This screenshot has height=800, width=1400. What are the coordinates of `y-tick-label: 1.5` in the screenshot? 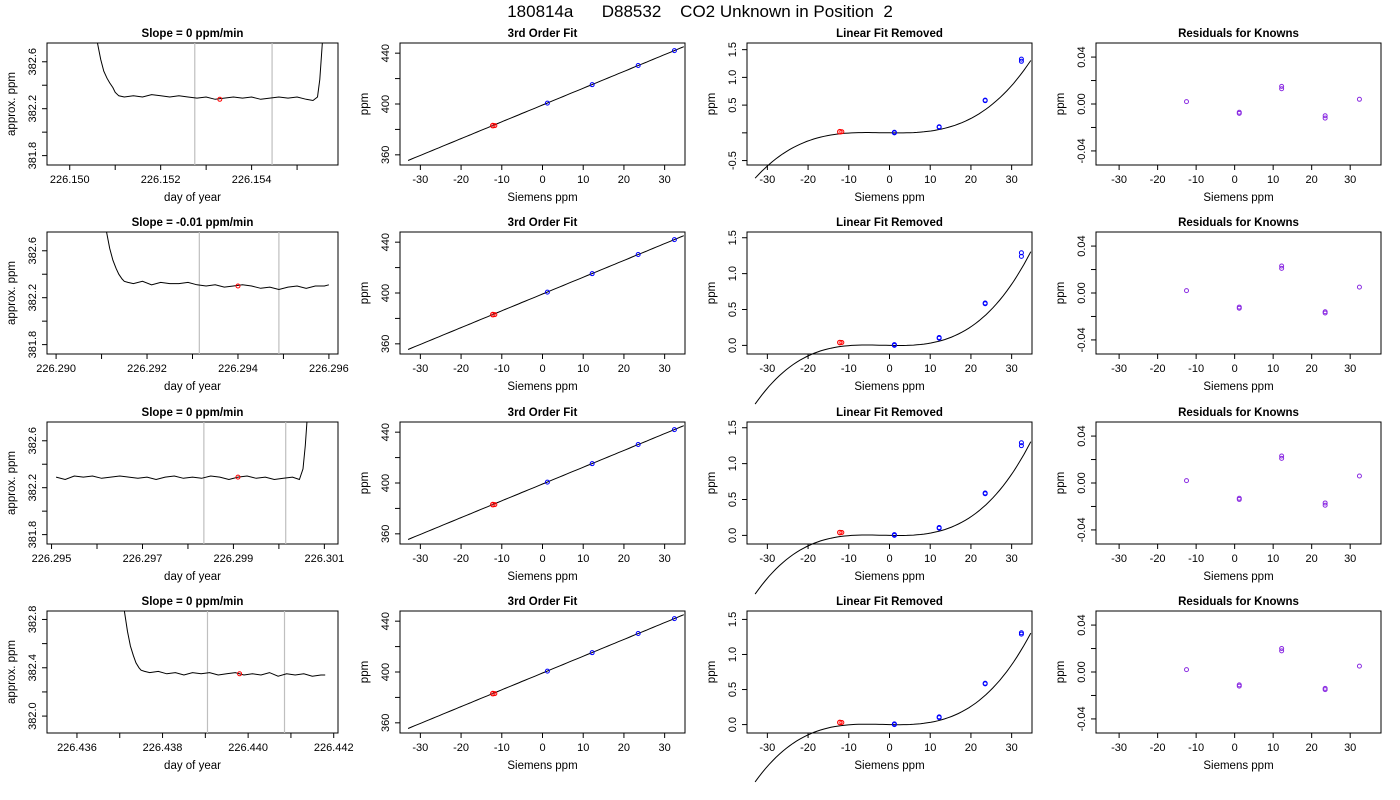 It's located at (733, 427).